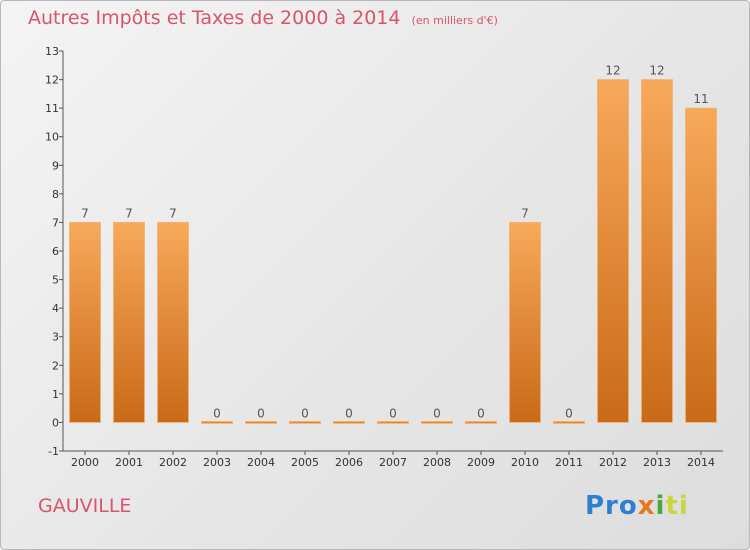  What do you see at coordinates (129, 462) in the screenshot?
I see `x-tick-label: 2001` at bounding box center [129, 462].